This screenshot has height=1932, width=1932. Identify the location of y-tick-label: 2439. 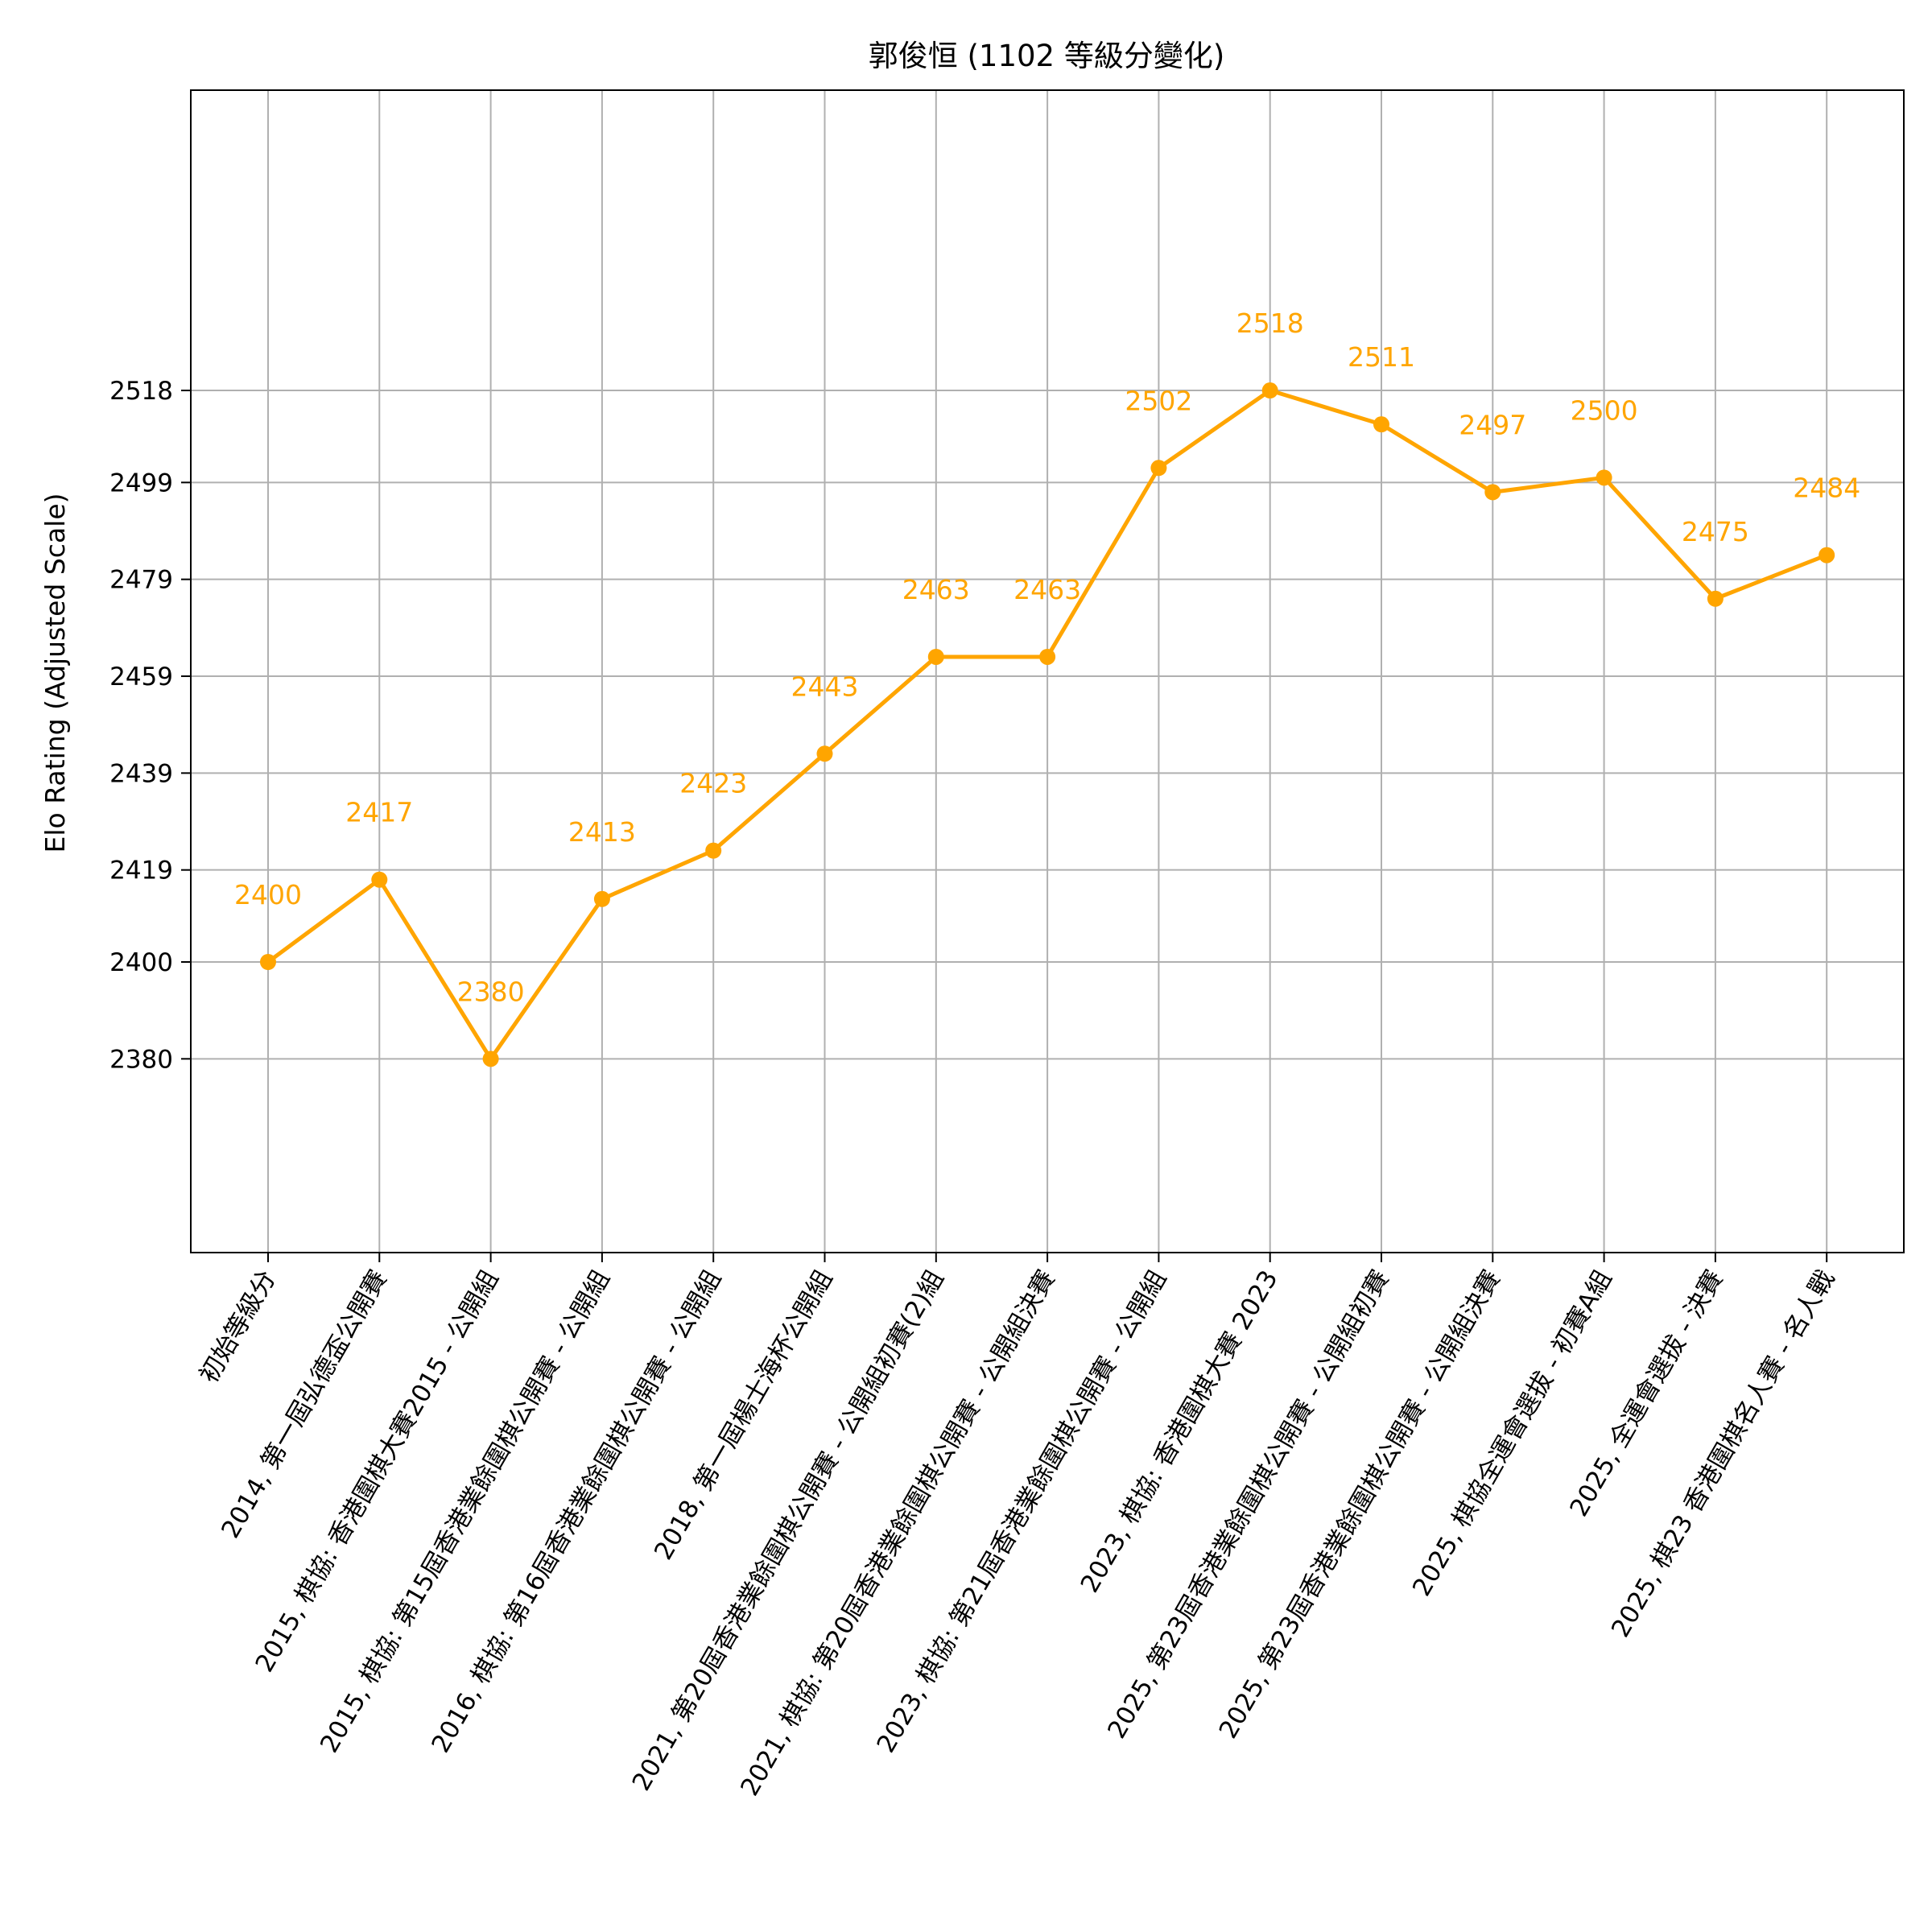
(141, 773).